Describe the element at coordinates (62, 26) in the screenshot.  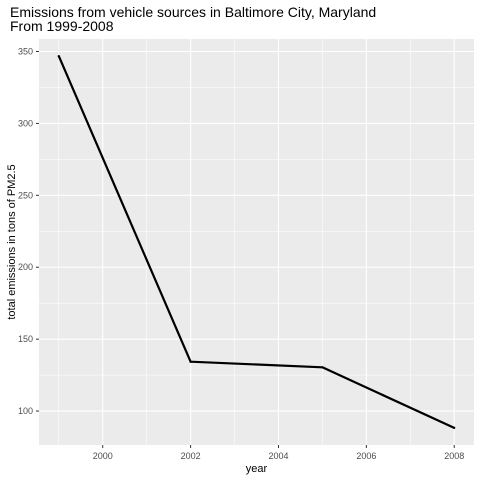
I see `chart-subtitle: From 1999-2008` at that location.